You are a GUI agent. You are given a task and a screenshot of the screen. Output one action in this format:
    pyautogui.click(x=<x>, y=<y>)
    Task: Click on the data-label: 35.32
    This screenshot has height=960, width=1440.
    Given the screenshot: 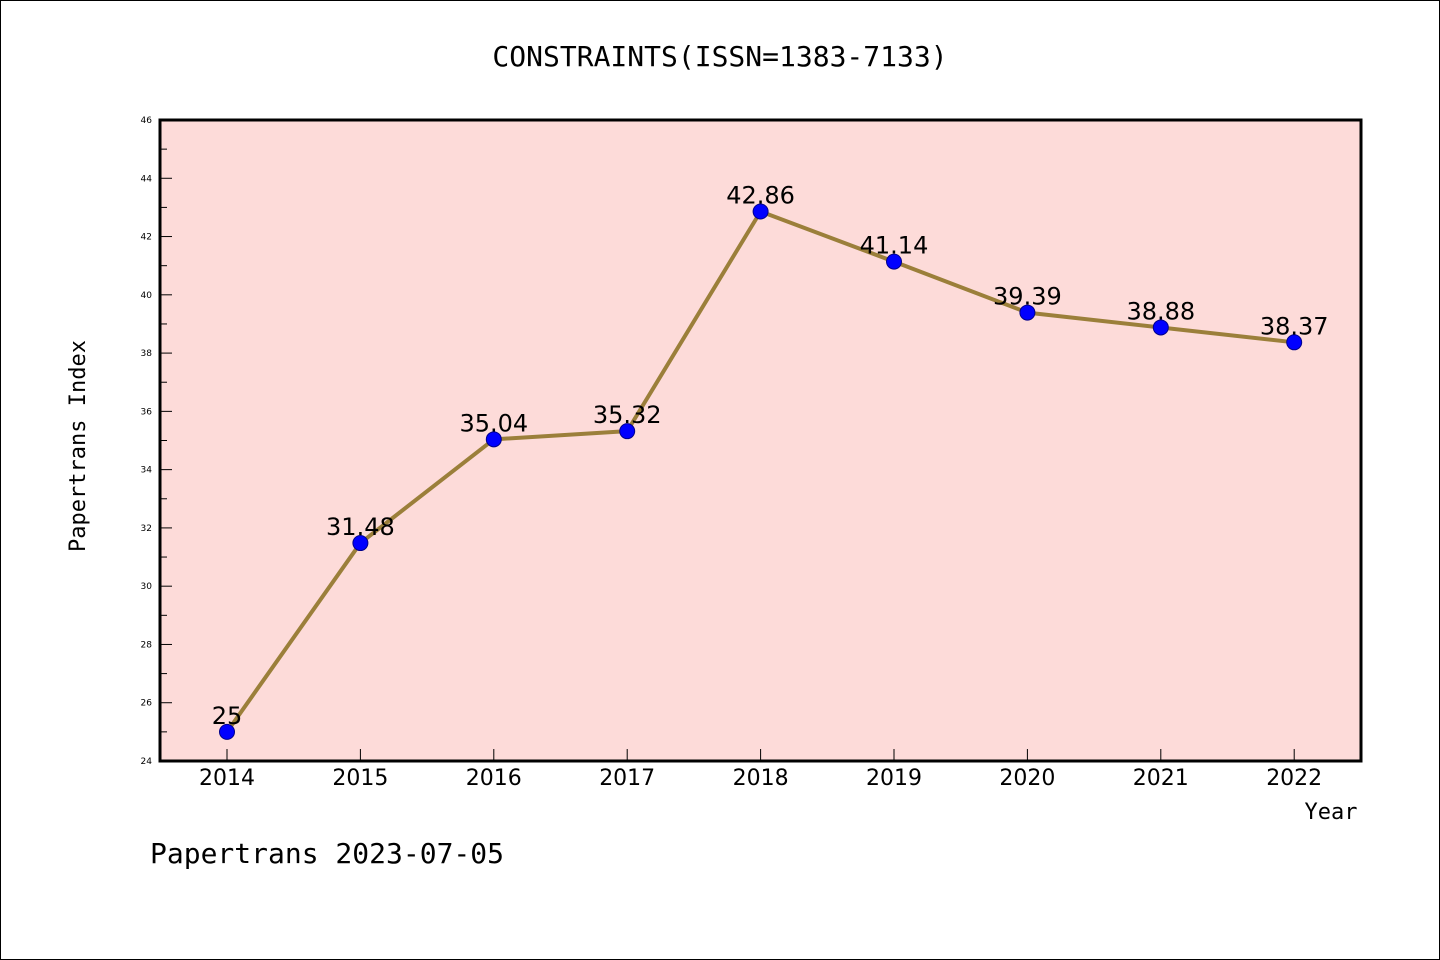 What is the action you would take?
    pyautogui.click(x=627, y=415)
    